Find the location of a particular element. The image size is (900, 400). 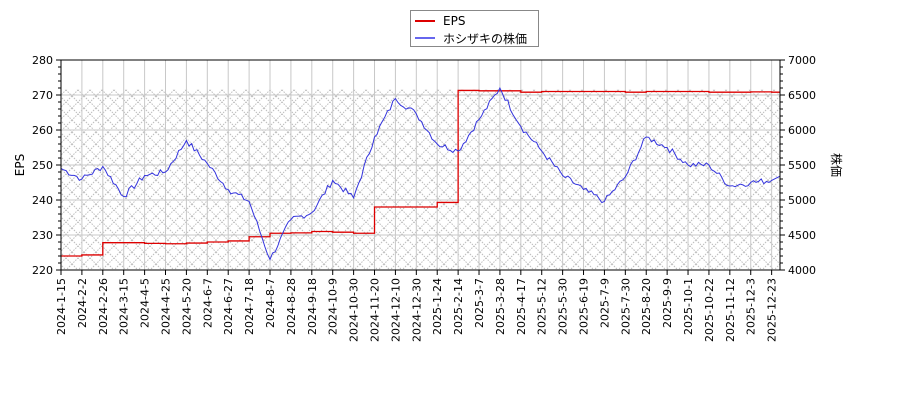

right-tick-label: 6500 is located at coordinates (802, 95).